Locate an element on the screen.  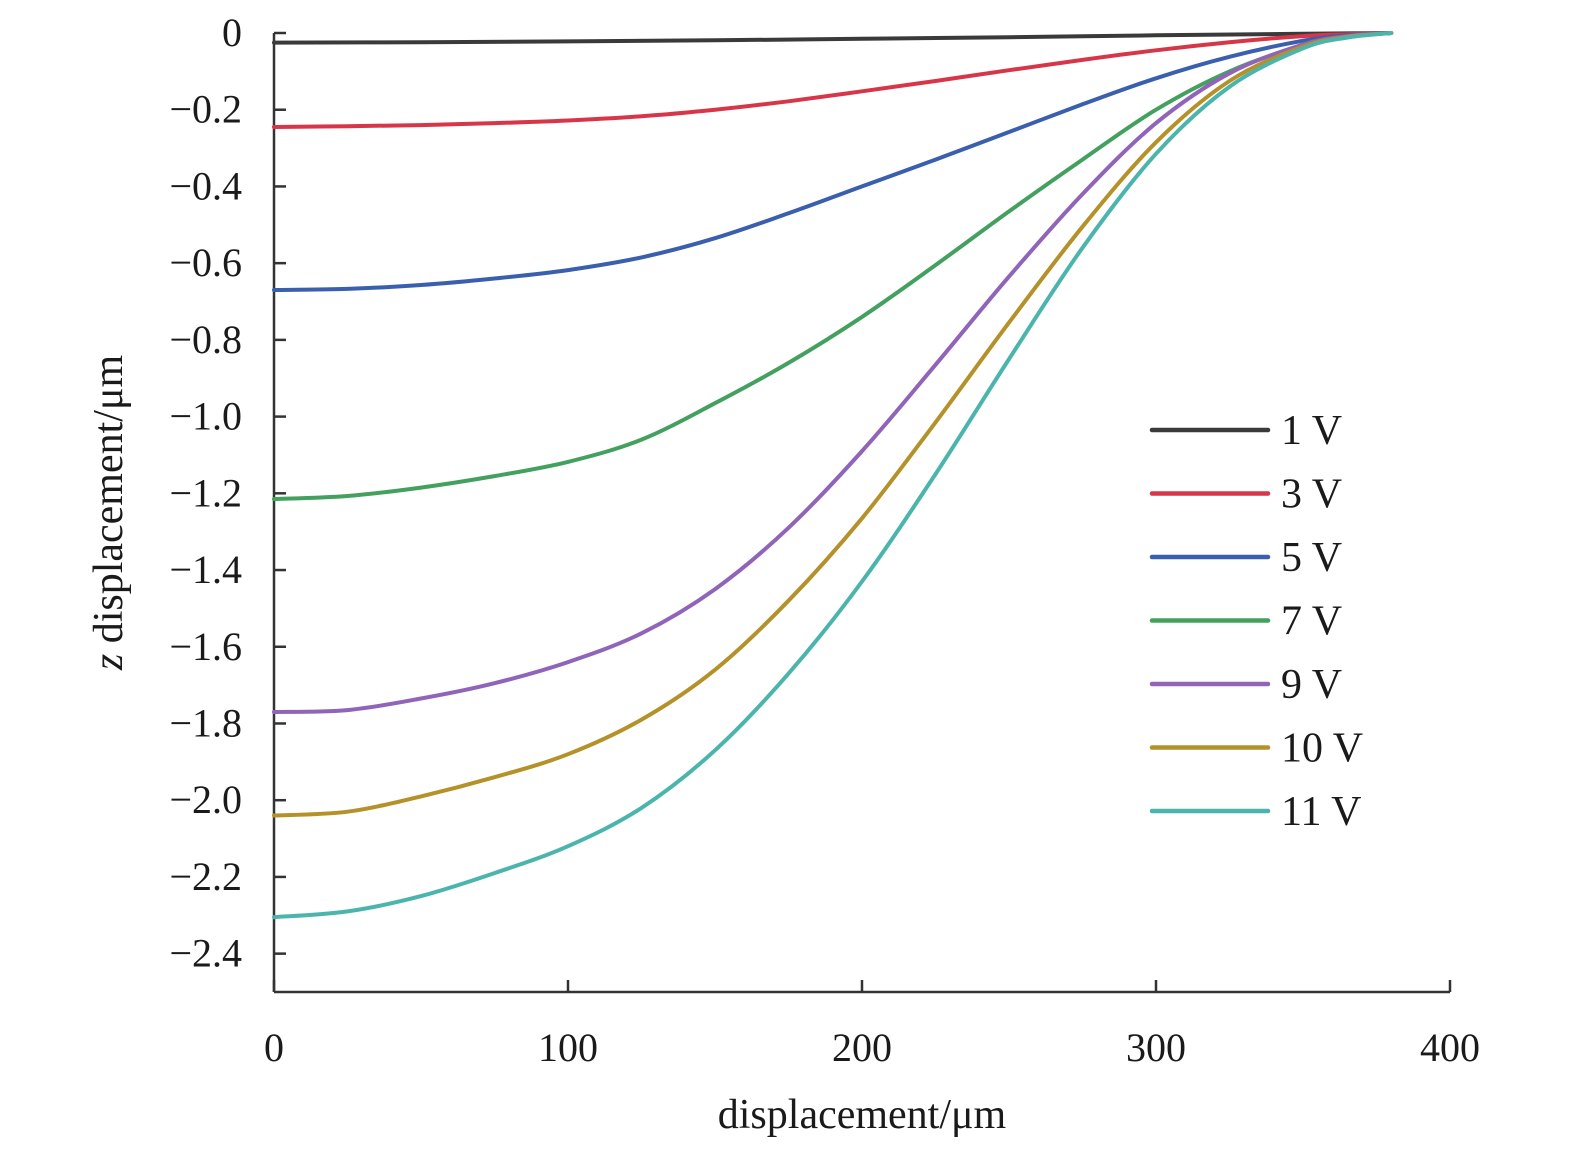
legend: 1 V 3 V 5 V 7 V 9 V 10 V 11 V is located at coordinates (1256, 621).